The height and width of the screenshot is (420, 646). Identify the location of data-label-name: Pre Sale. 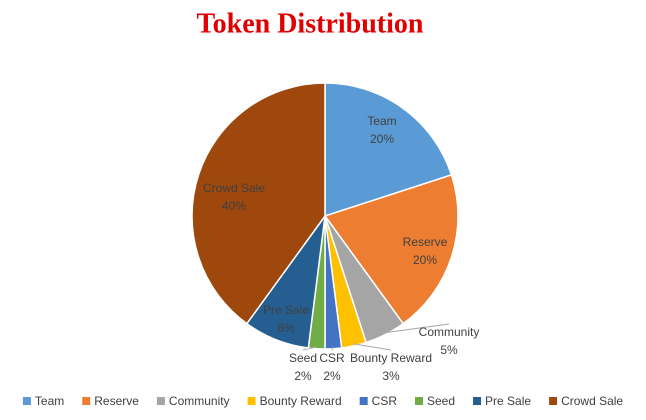
(286, 310).